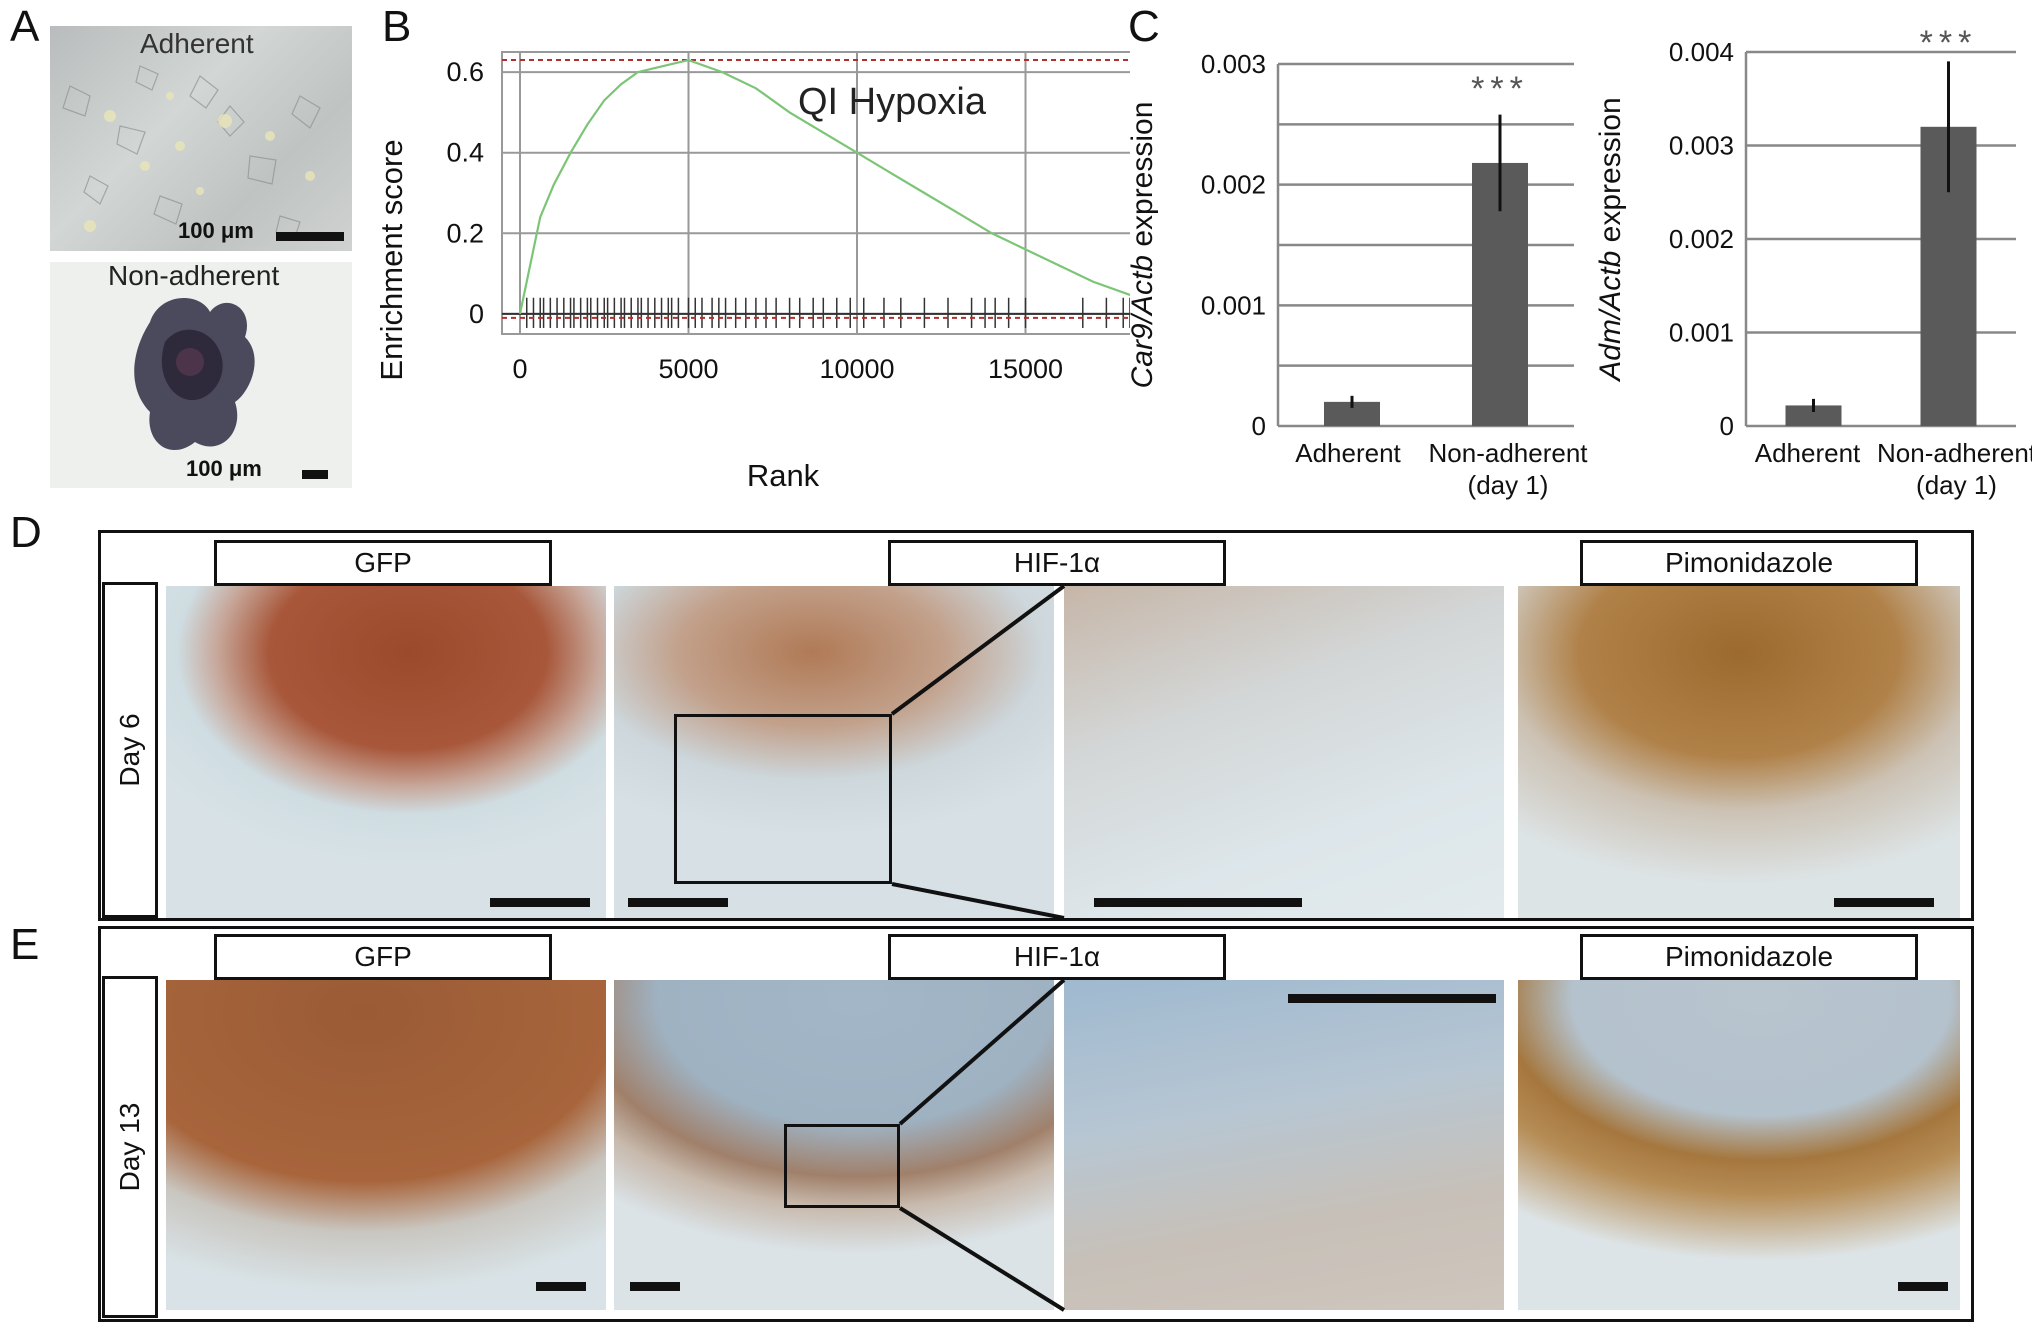  I want to click on day13-zoom-region-box, so click(842, 1166).